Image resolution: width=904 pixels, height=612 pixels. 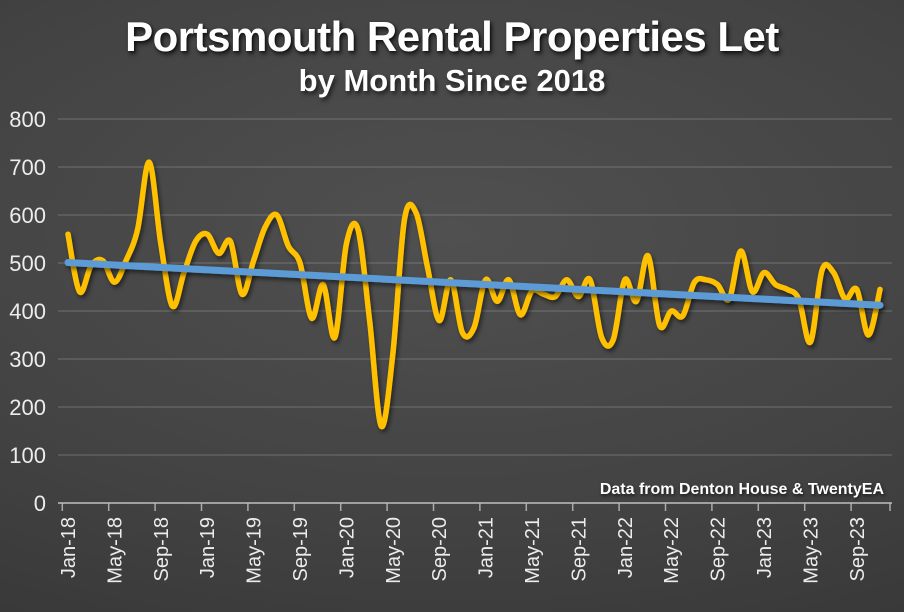 What do you see at coordinates (40, 503) in the screenshot?
I see `y-axis-label: 0` at bounding box center [40, 503].